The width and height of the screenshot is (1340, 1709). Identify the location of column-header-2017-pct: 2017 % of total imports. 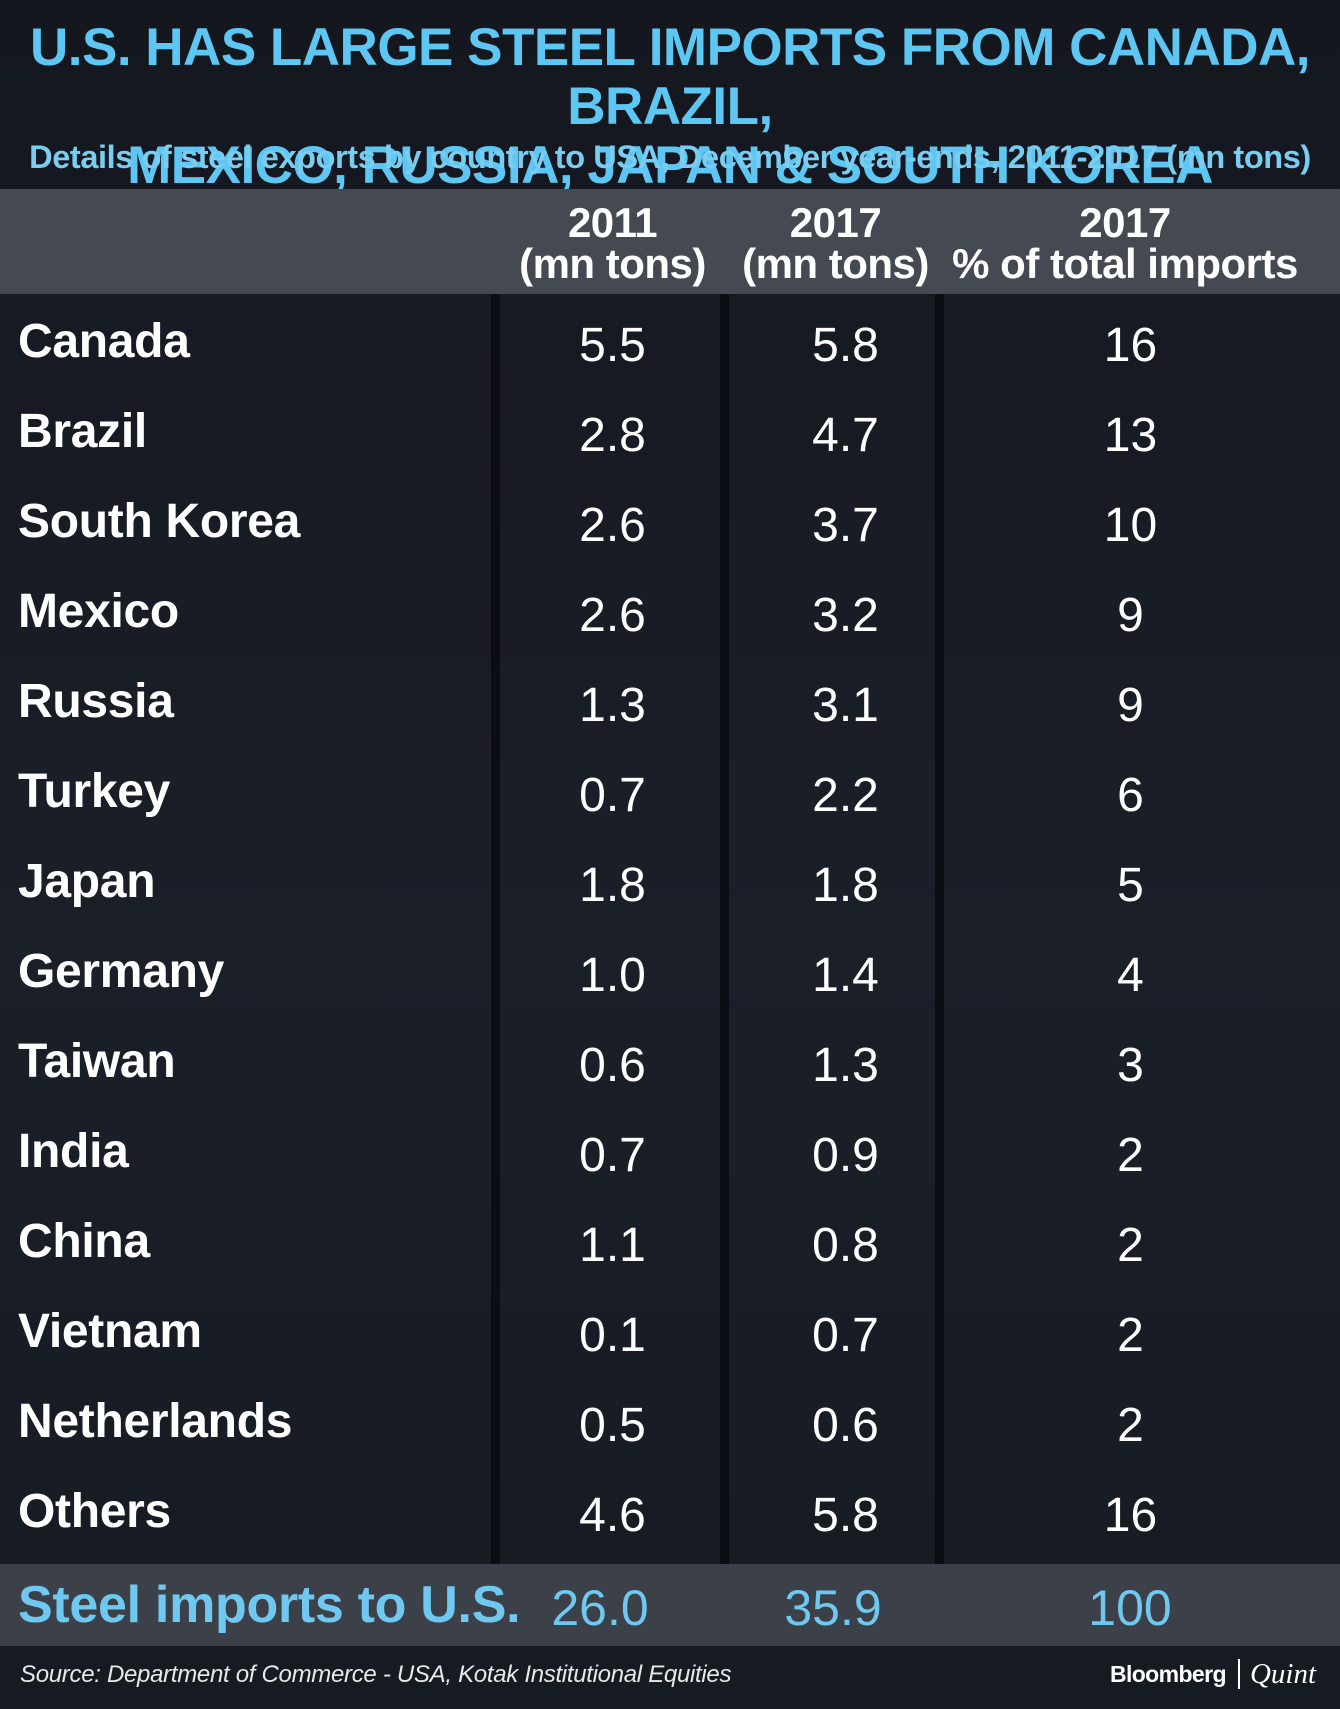
(1125, 243).